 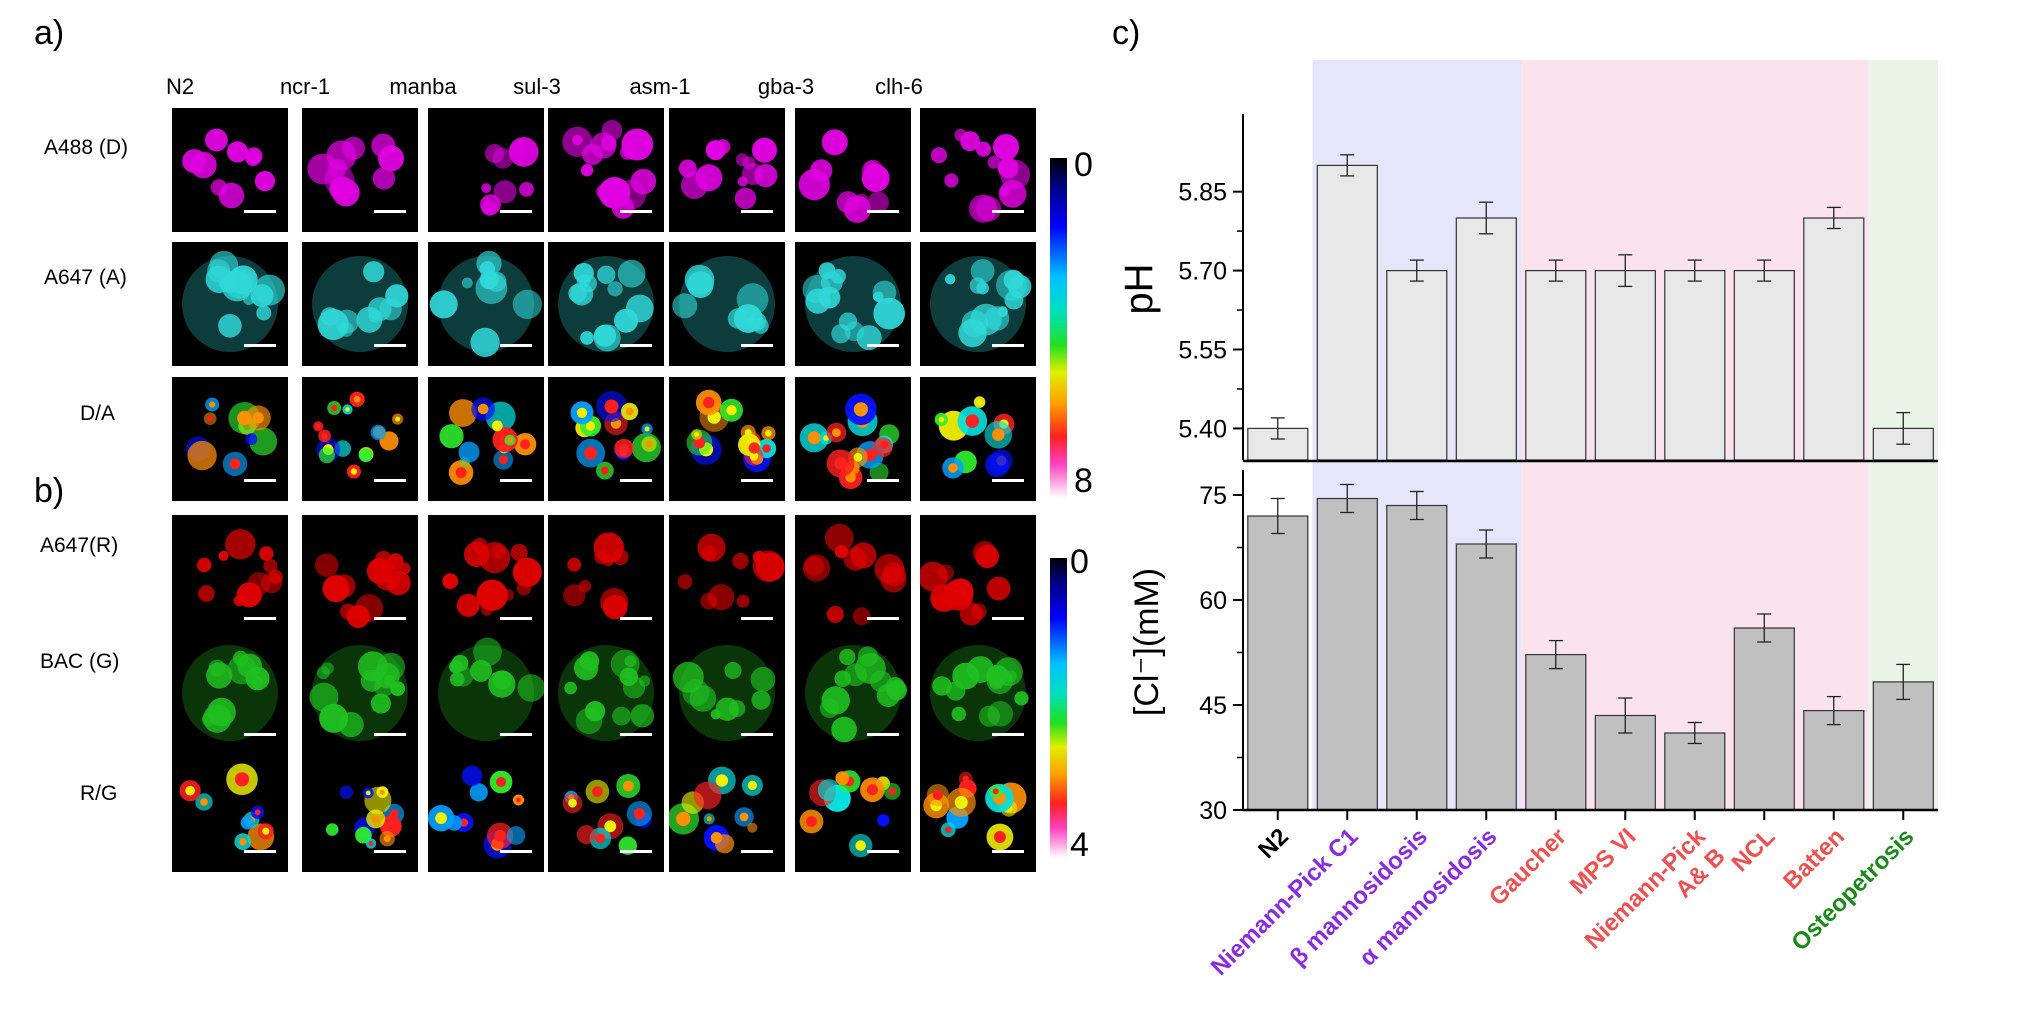 What do you see at coordinates (1202, 272) in the screenshot?
I see `ph-y-tick-label: 5.70` at bounding box center [1202, 272].